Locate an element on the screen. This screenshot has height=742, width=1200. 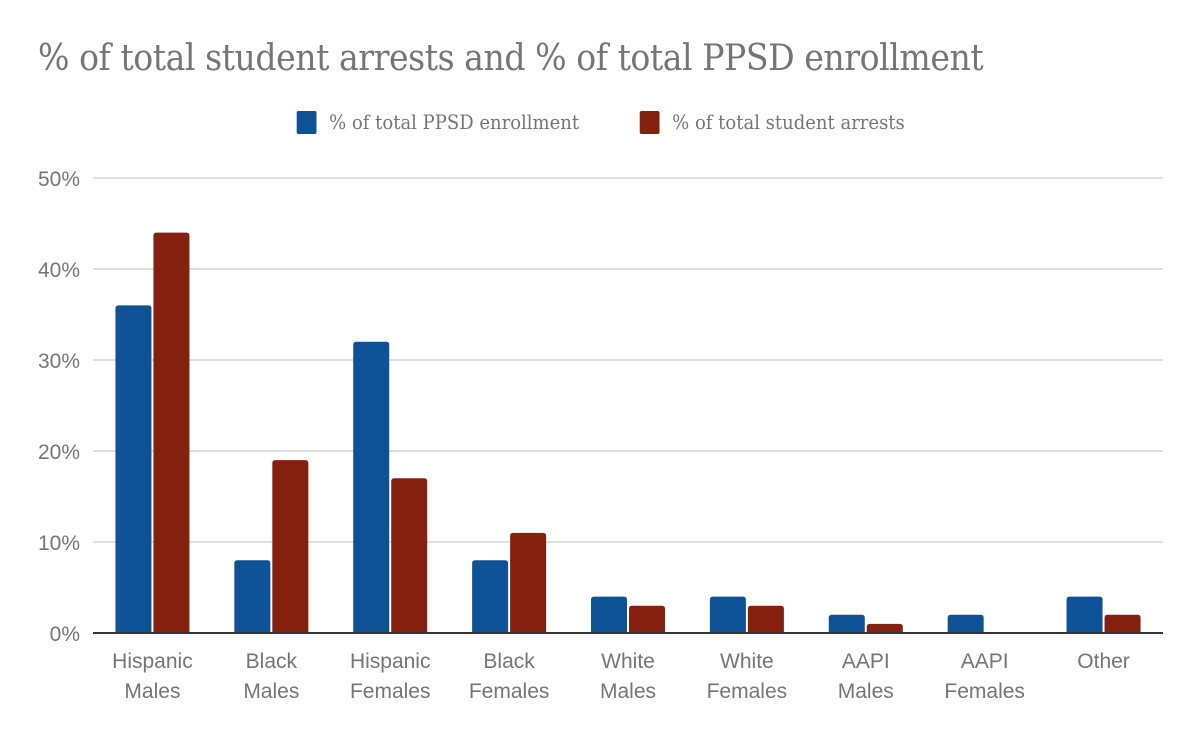
x-category-label: AAPI Males is located at coordinates (866, 676).